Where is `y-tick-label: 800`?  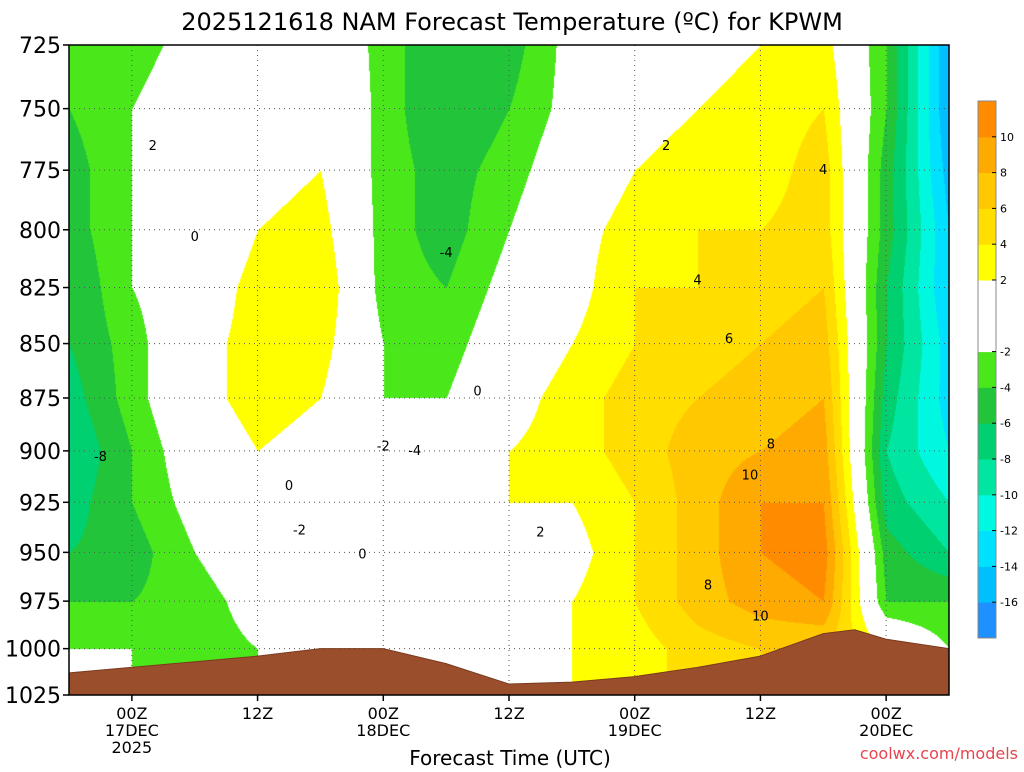
y-tick-label: 800 is located at coordinates (40, 231).